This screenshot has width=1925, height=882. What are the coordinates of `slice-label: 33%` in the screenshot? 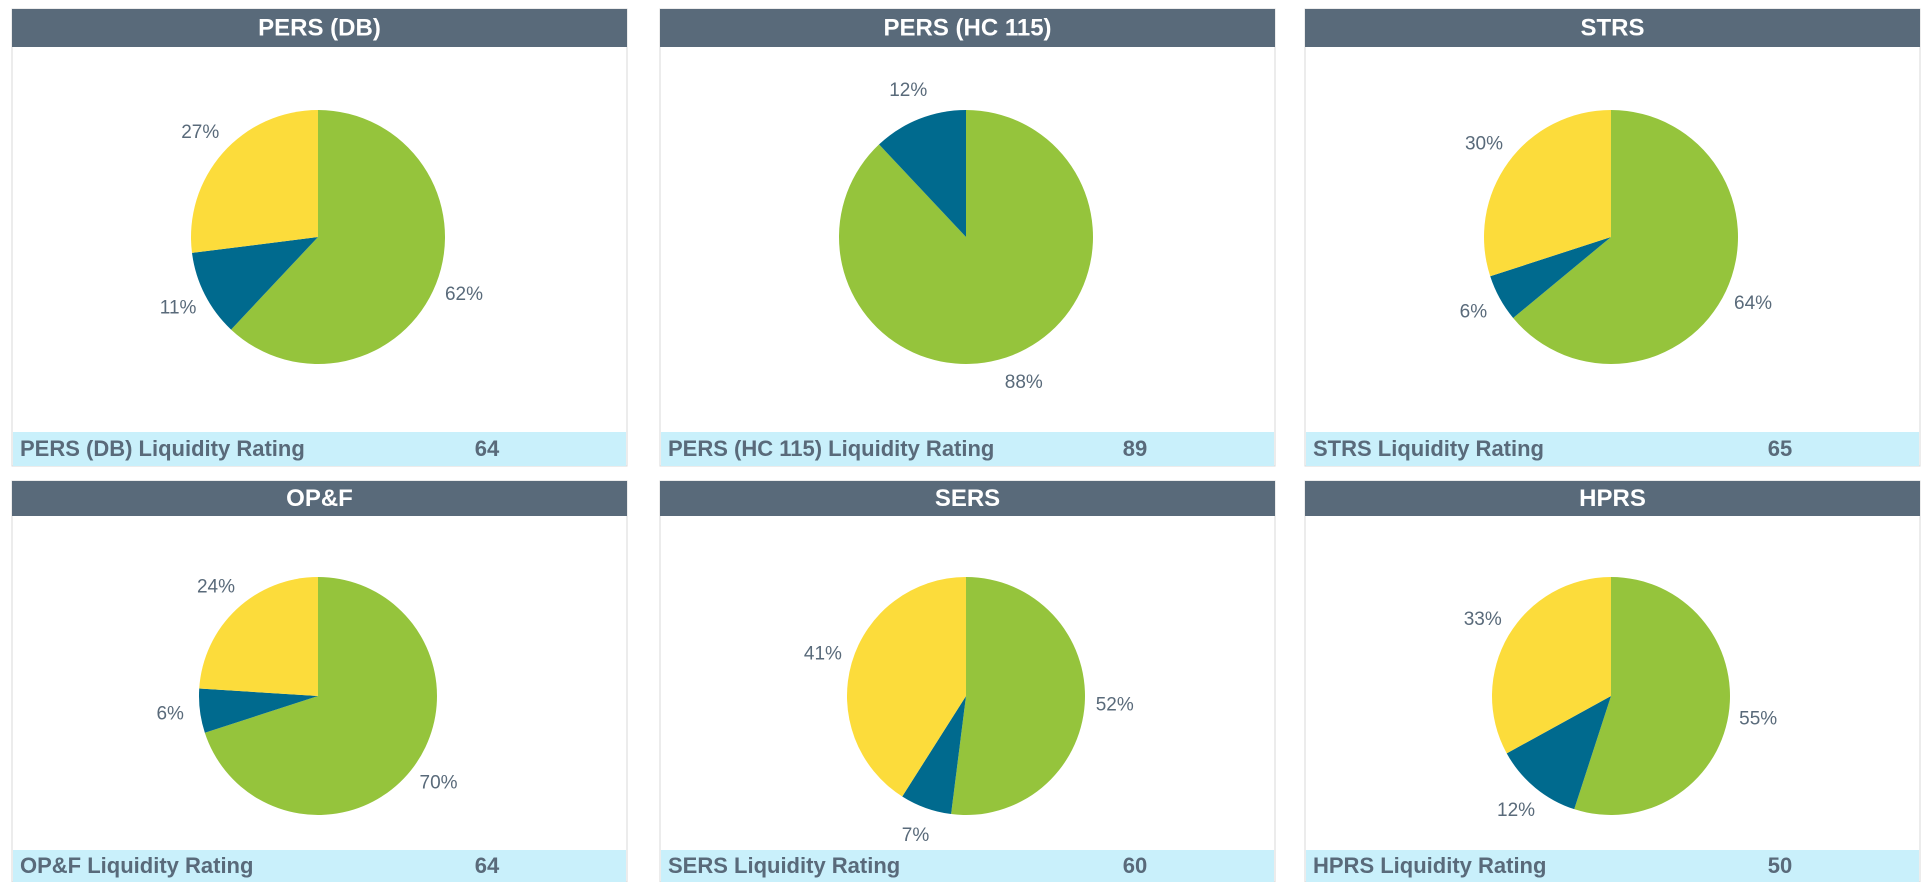 It's located at (1483, 619).